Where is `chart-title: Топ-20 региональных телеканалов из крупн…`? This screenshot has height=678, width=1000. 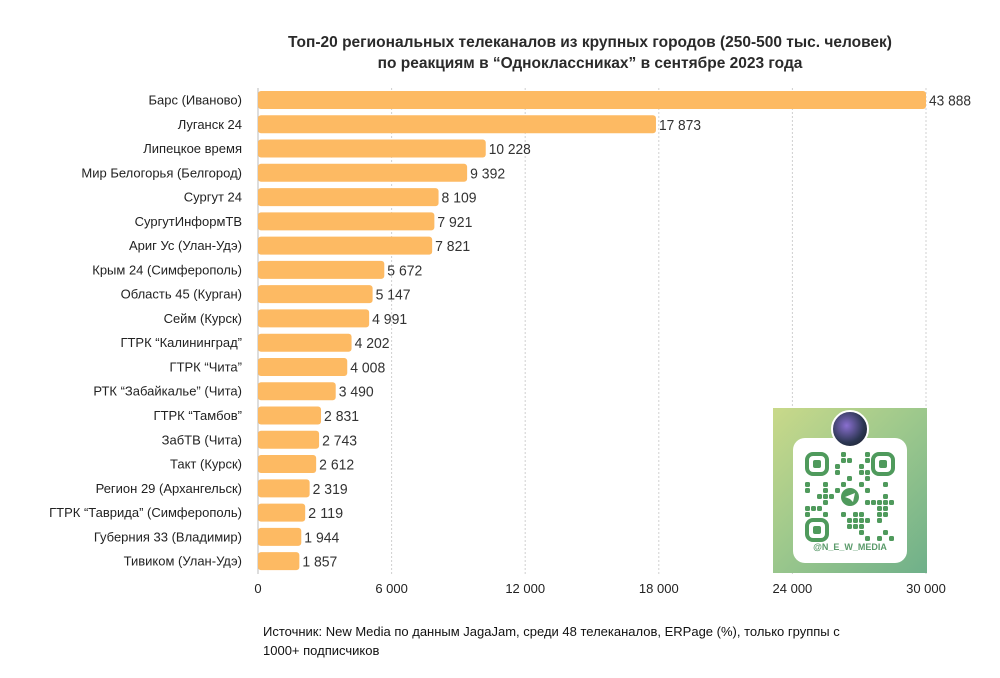 chart-title: Топ-20 региональных телеканалов из крупн… is located at coordinates (590, 53).